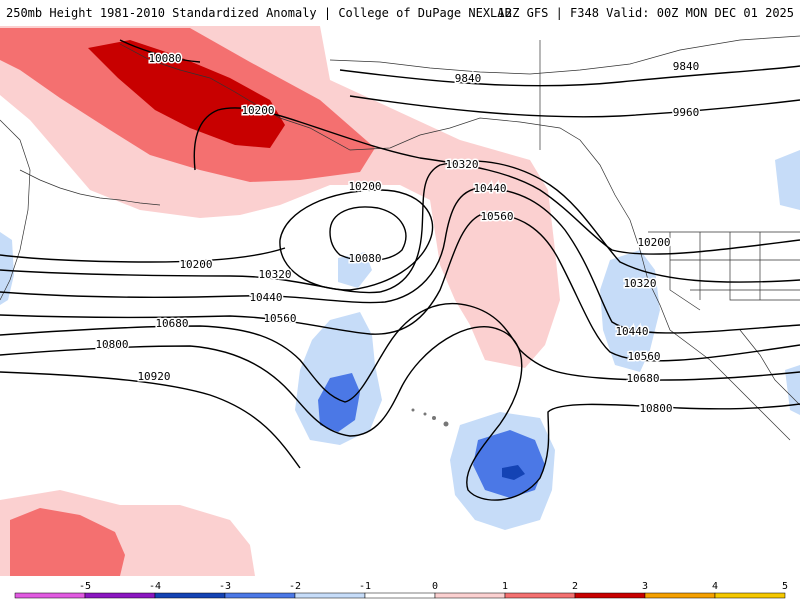  I want to click on colorbar-swatches, so click(400, 595).